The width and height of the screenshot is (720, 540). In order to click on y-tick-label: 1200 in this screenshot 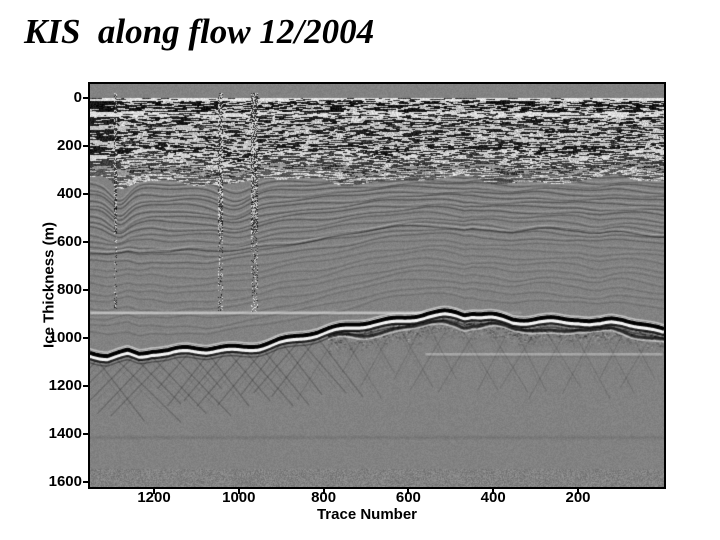, I will do `click(65, 385)`.